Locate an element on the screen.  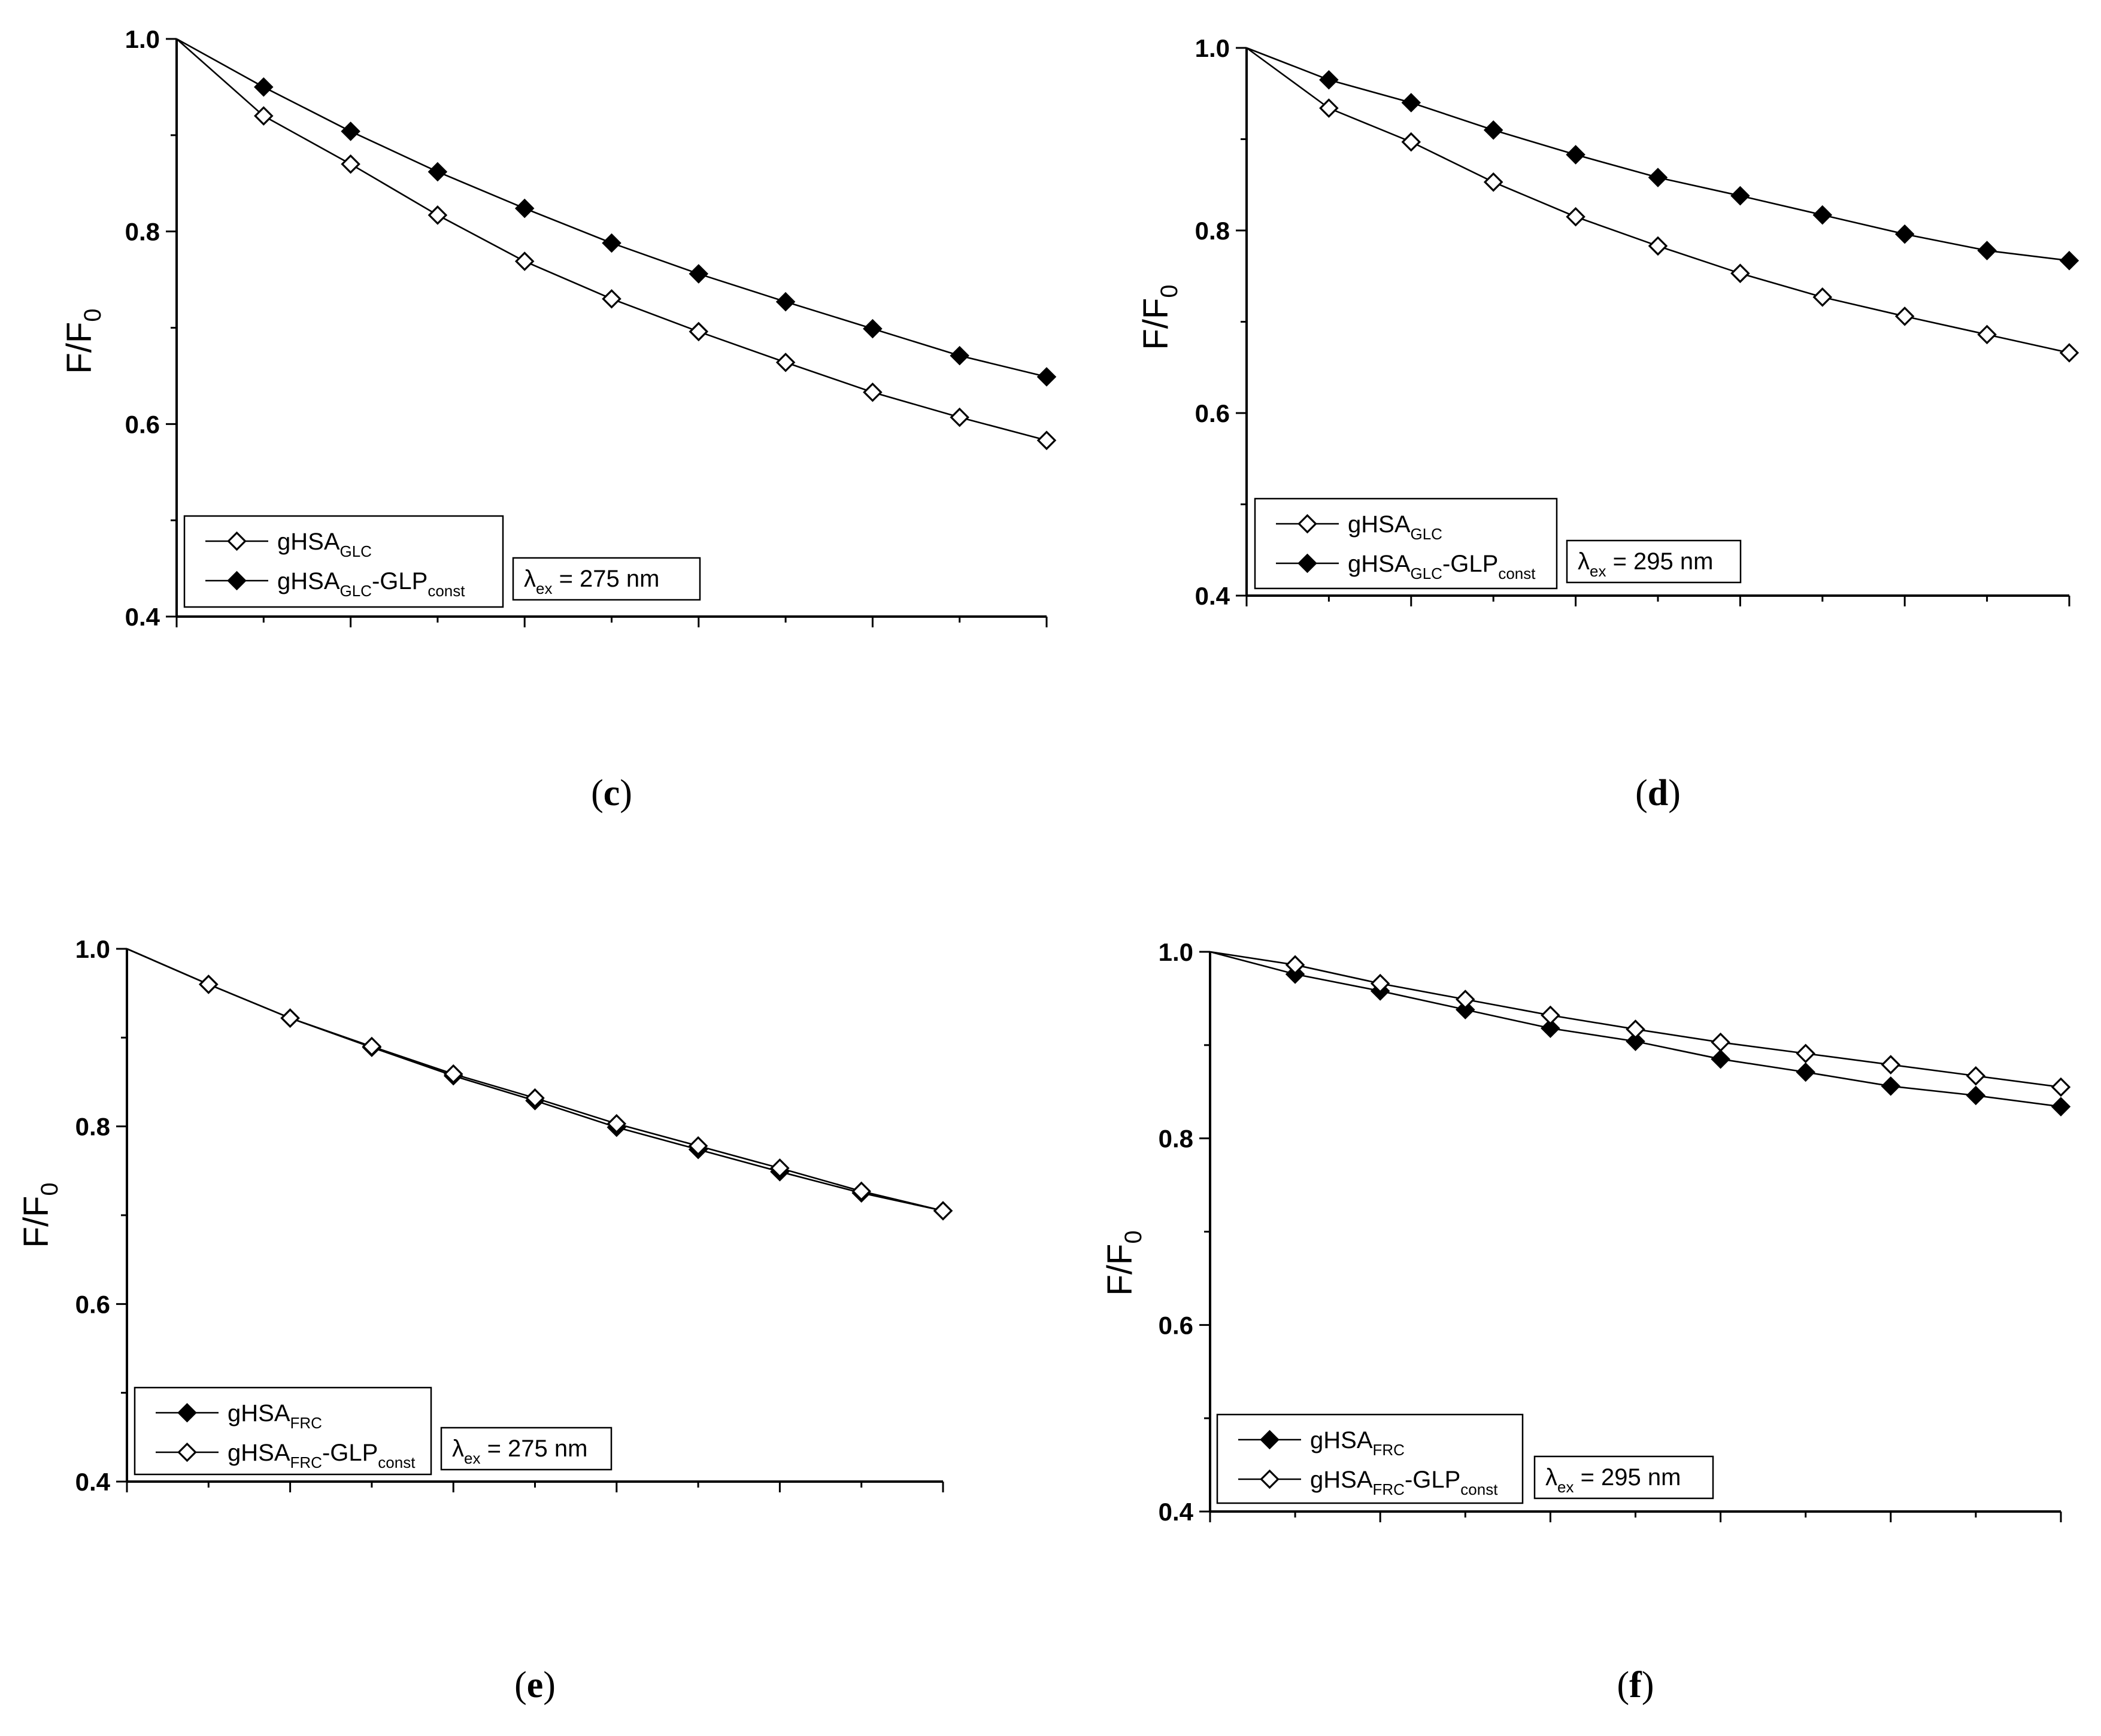
excitation-value: = 275 nm is located at coordinates (533, 1449).